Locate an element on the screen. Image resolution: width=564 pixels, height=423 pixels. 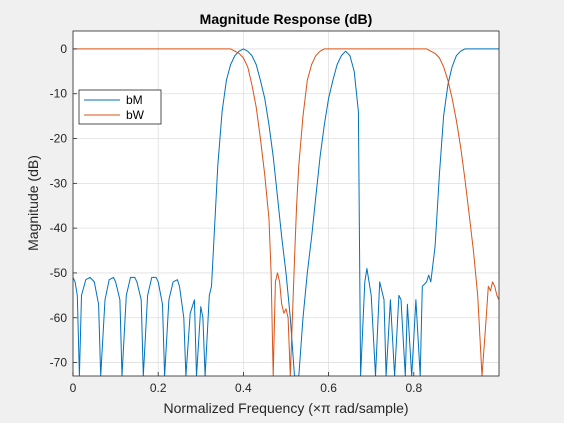
y-tick-label: -70 is located at coordinates (59, 363).